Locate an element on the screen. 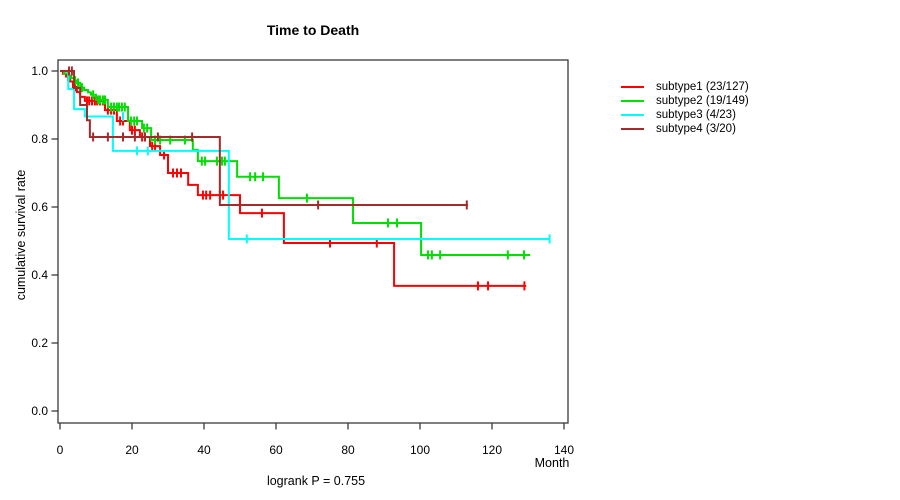  legend-swatch-subtype2 is located at coordinates (632, 101).